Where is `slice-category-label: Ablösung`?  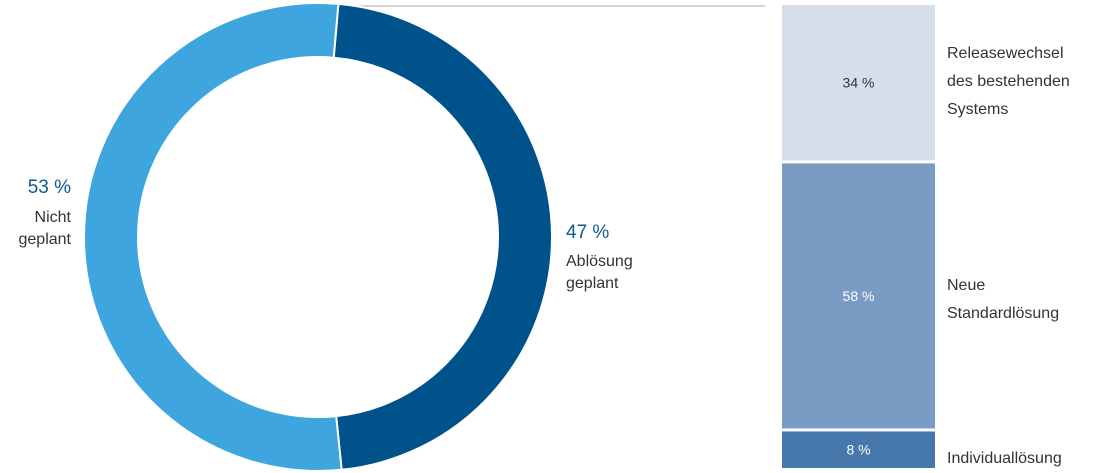
slice-category-label: Ablösung is located at coordinates (599, 261).